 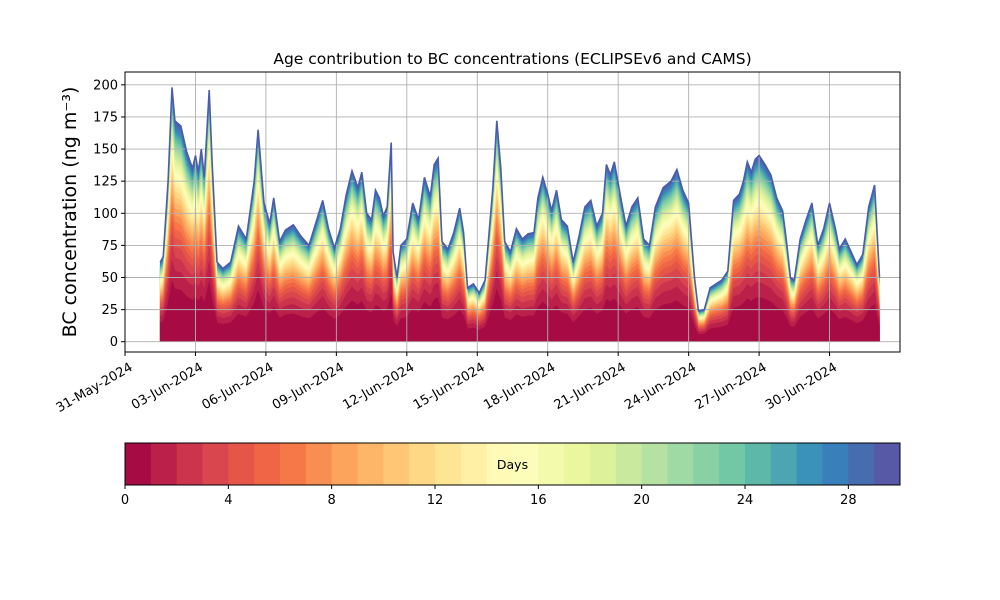 I want to click on y-tick-label: 25, so click(x=109, y=310).